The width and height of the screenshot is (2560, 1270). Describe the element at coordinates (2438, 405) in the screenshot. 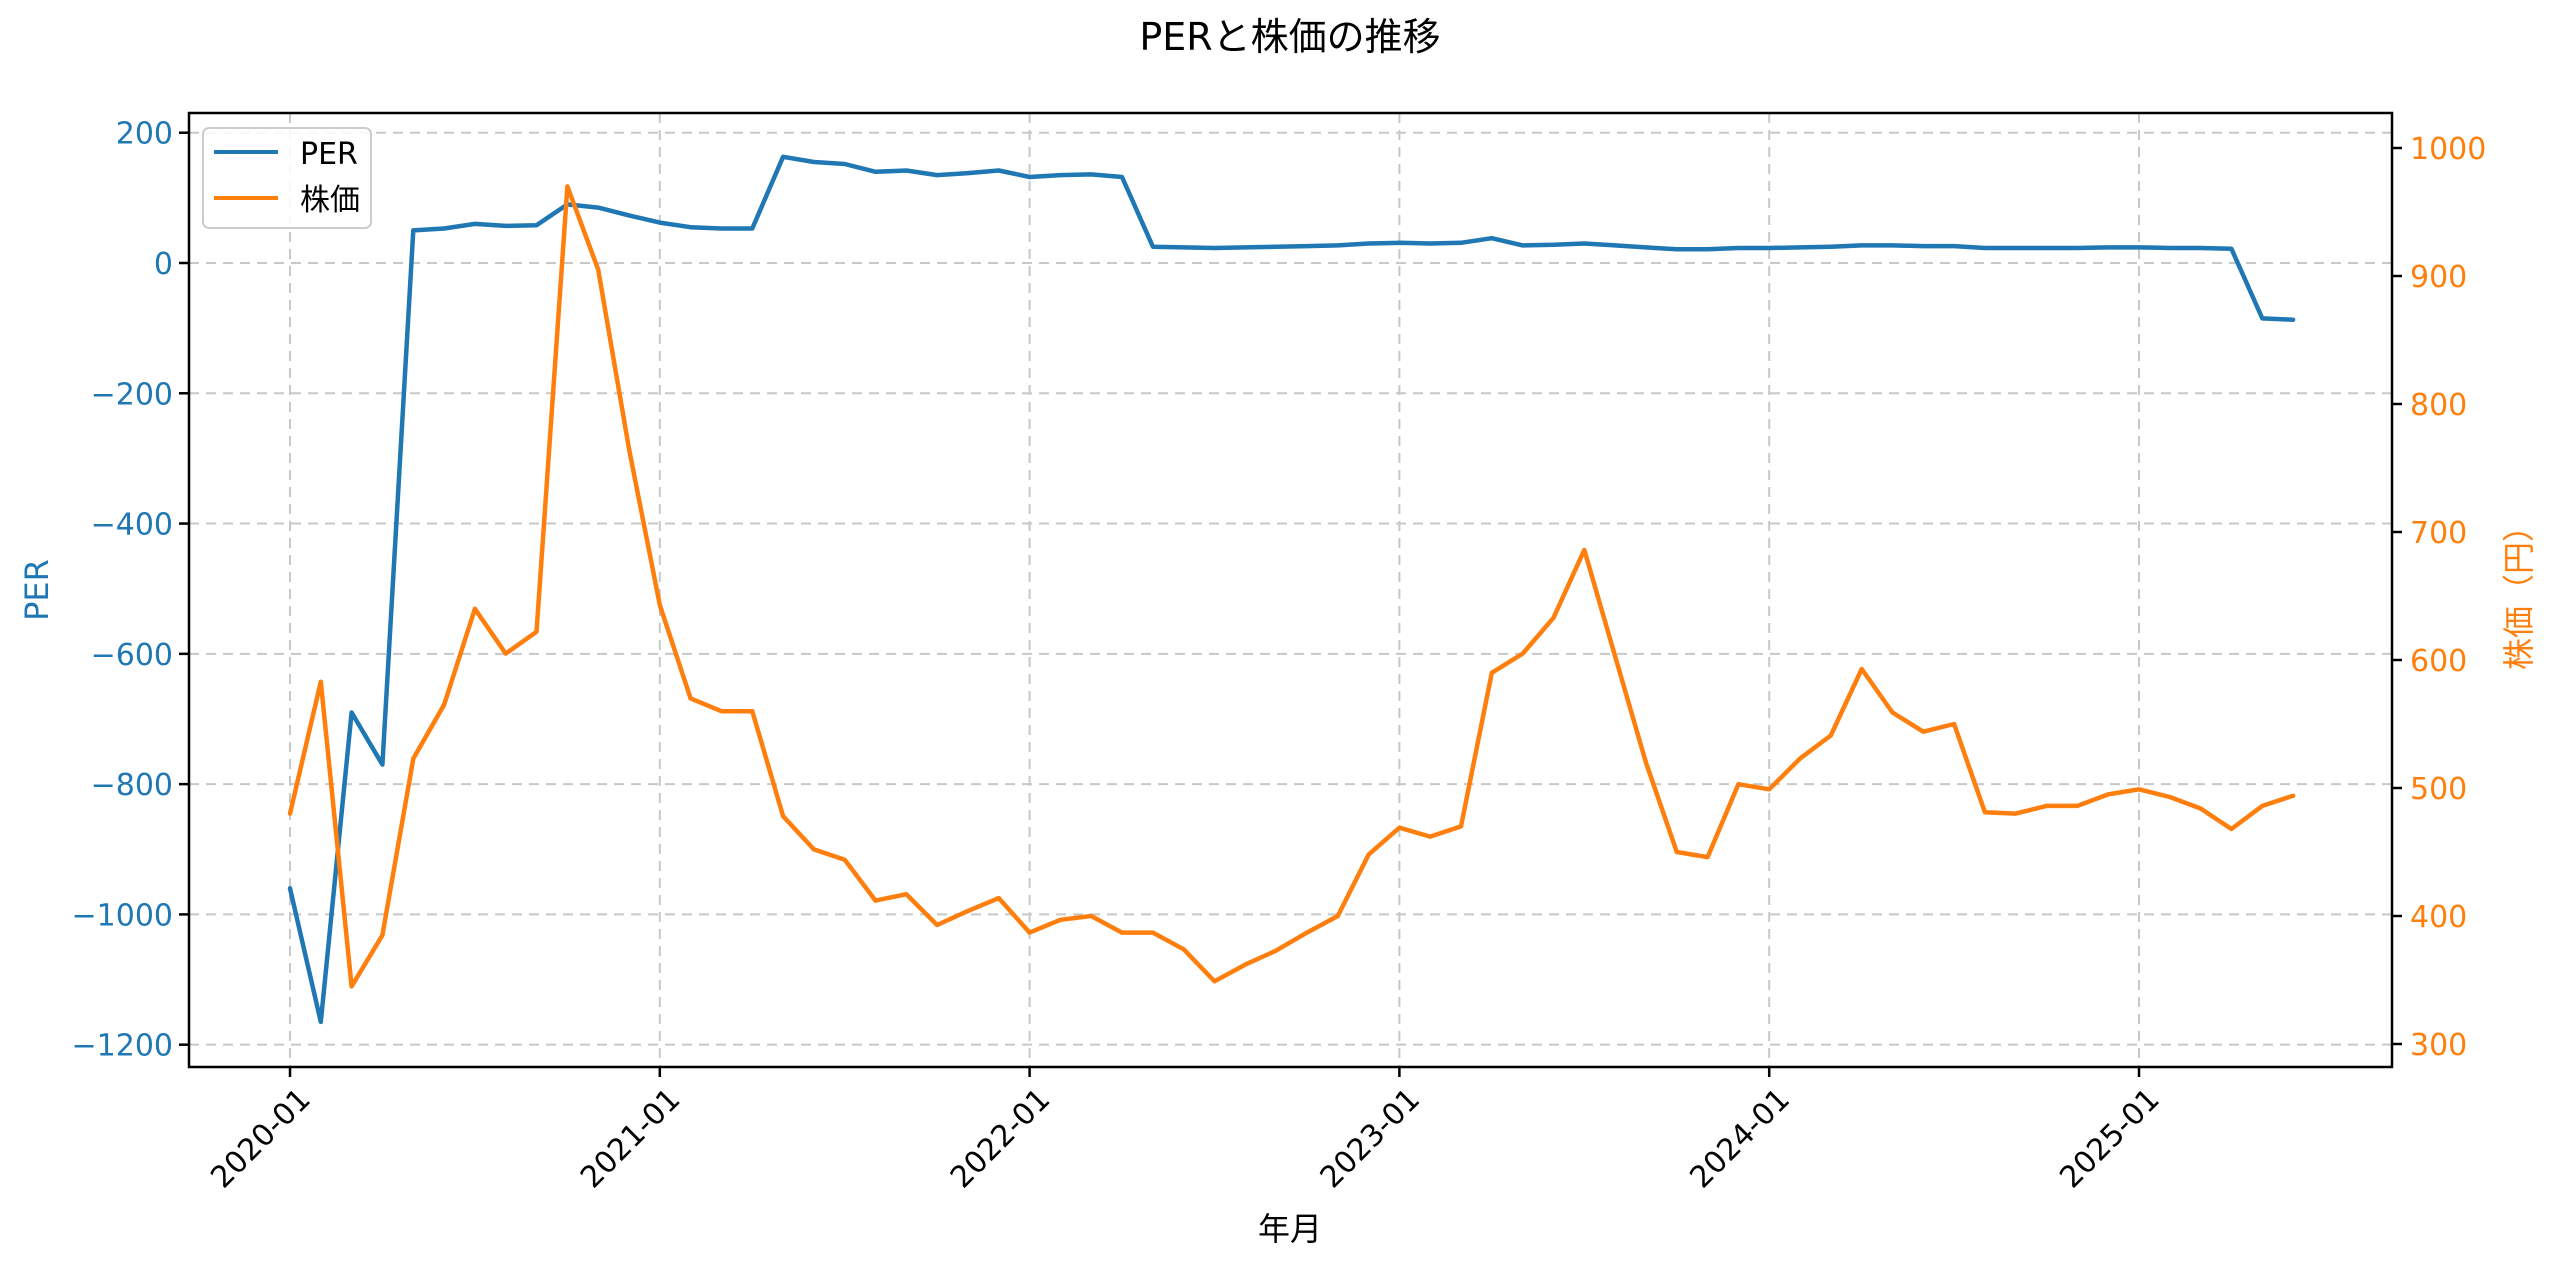

I see `y-tick-label-right: 800` at that location.